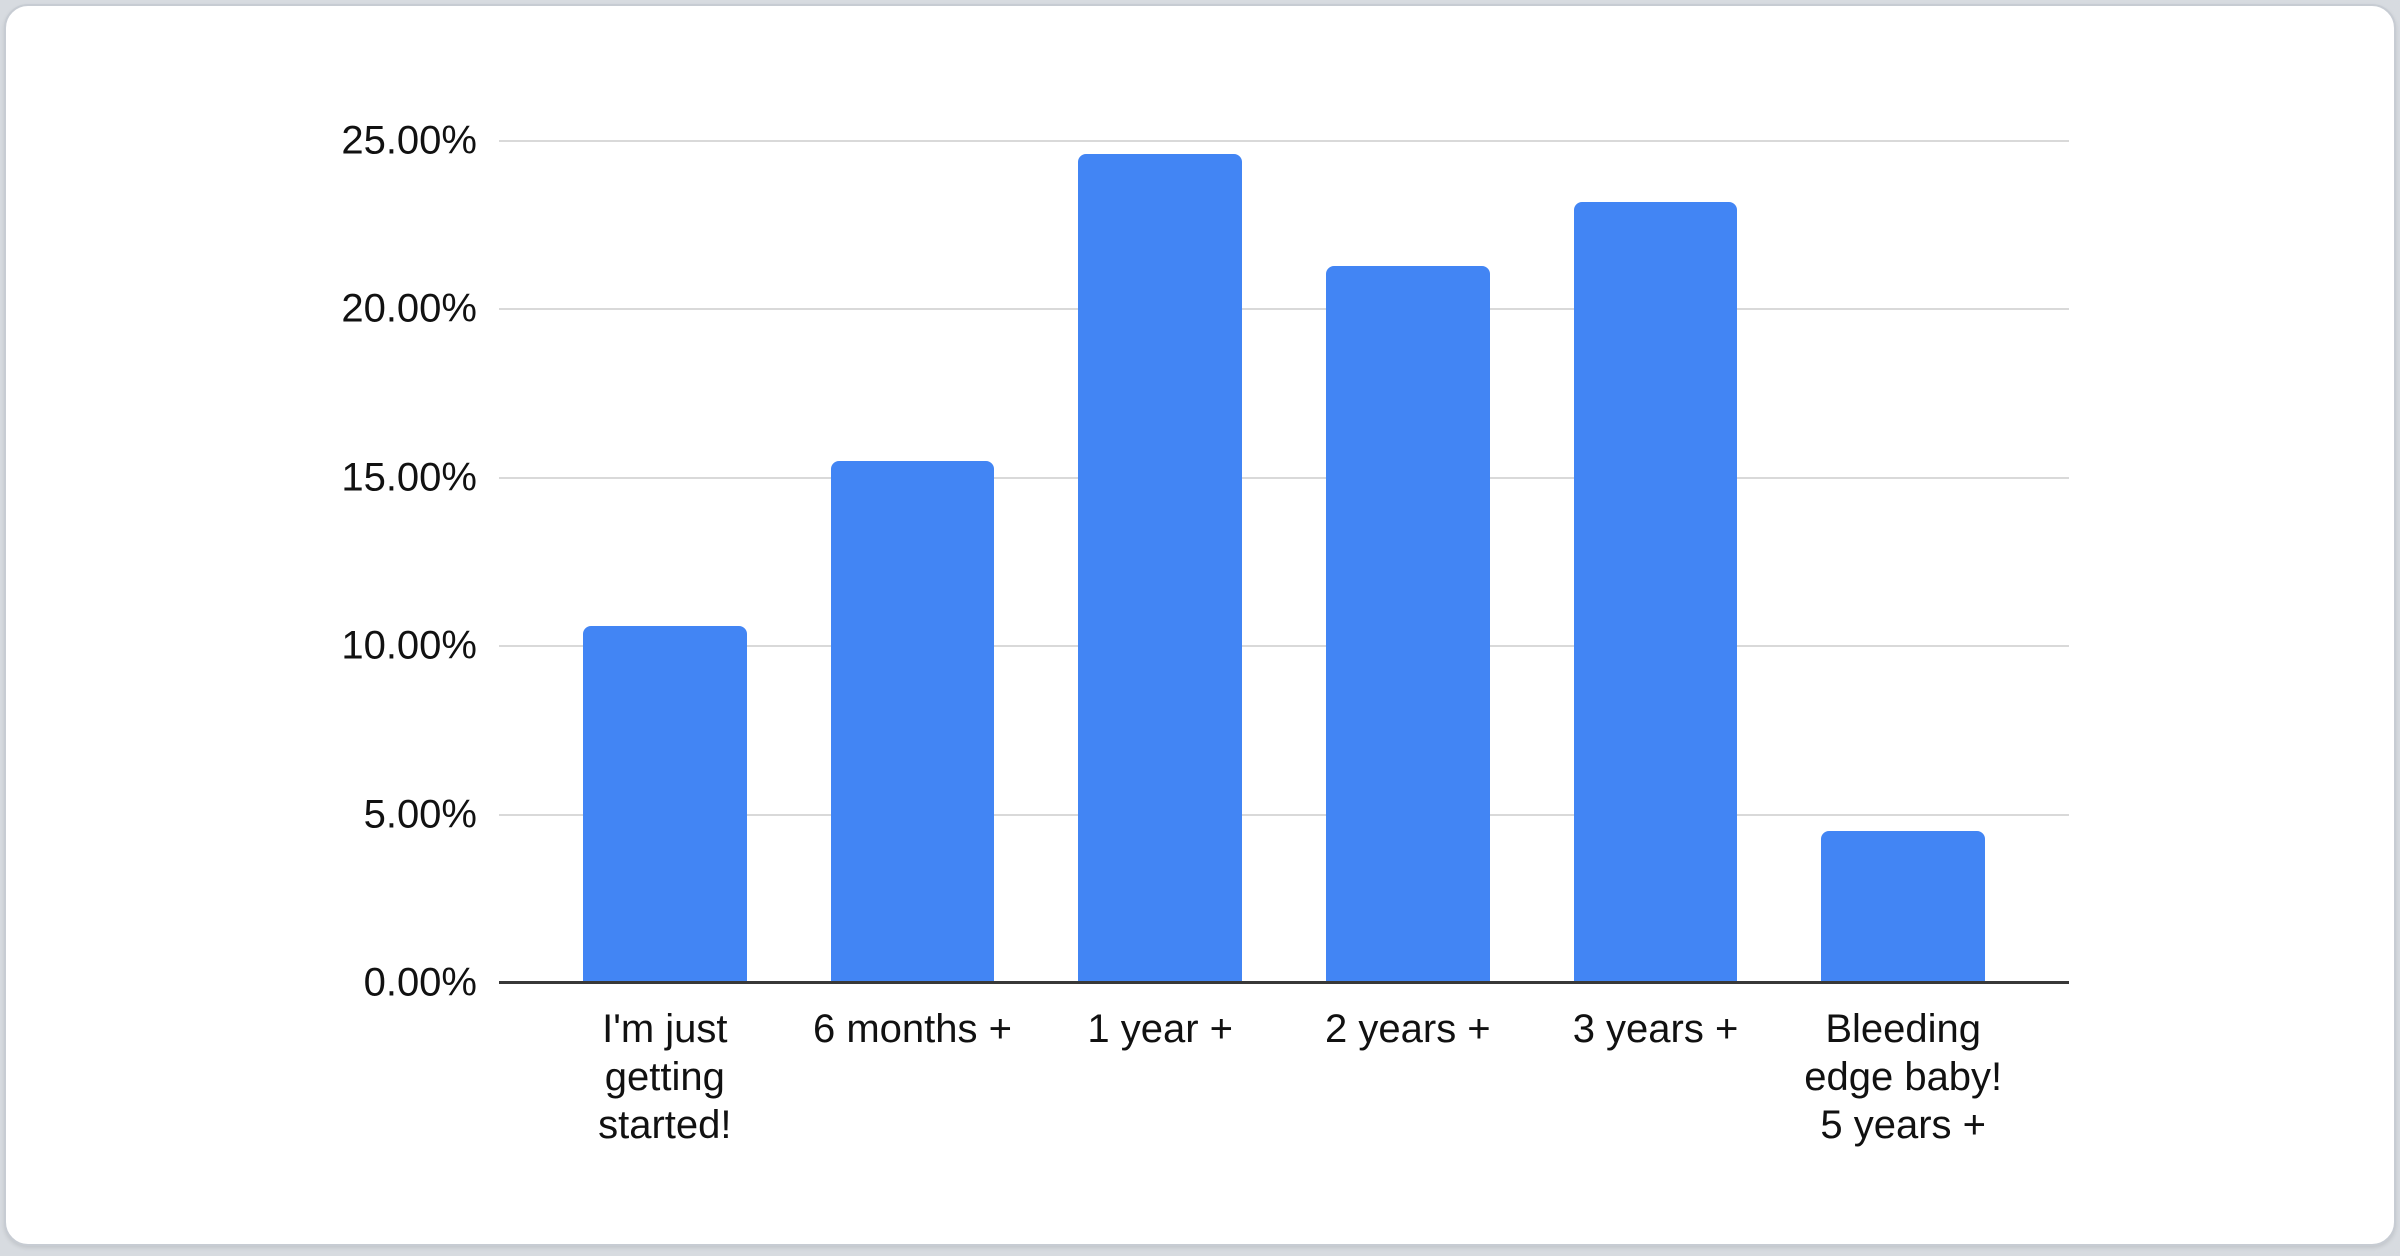 This screenshot has height=1256, width=2400. Describe the element at coordinates (1903, 1029) in the screenshot. I see `x-axis-label-line: Bleeding` at that location.